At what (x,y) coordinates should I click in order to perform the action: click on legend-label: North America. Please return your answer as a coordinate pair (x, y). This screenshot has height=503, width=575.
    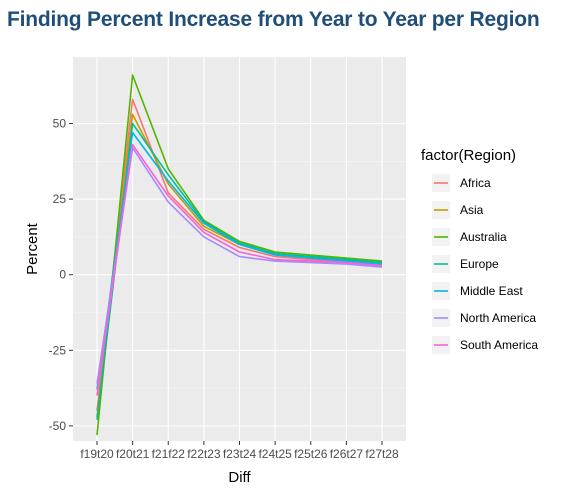
    Looking at the image, I should click on (498, 318).